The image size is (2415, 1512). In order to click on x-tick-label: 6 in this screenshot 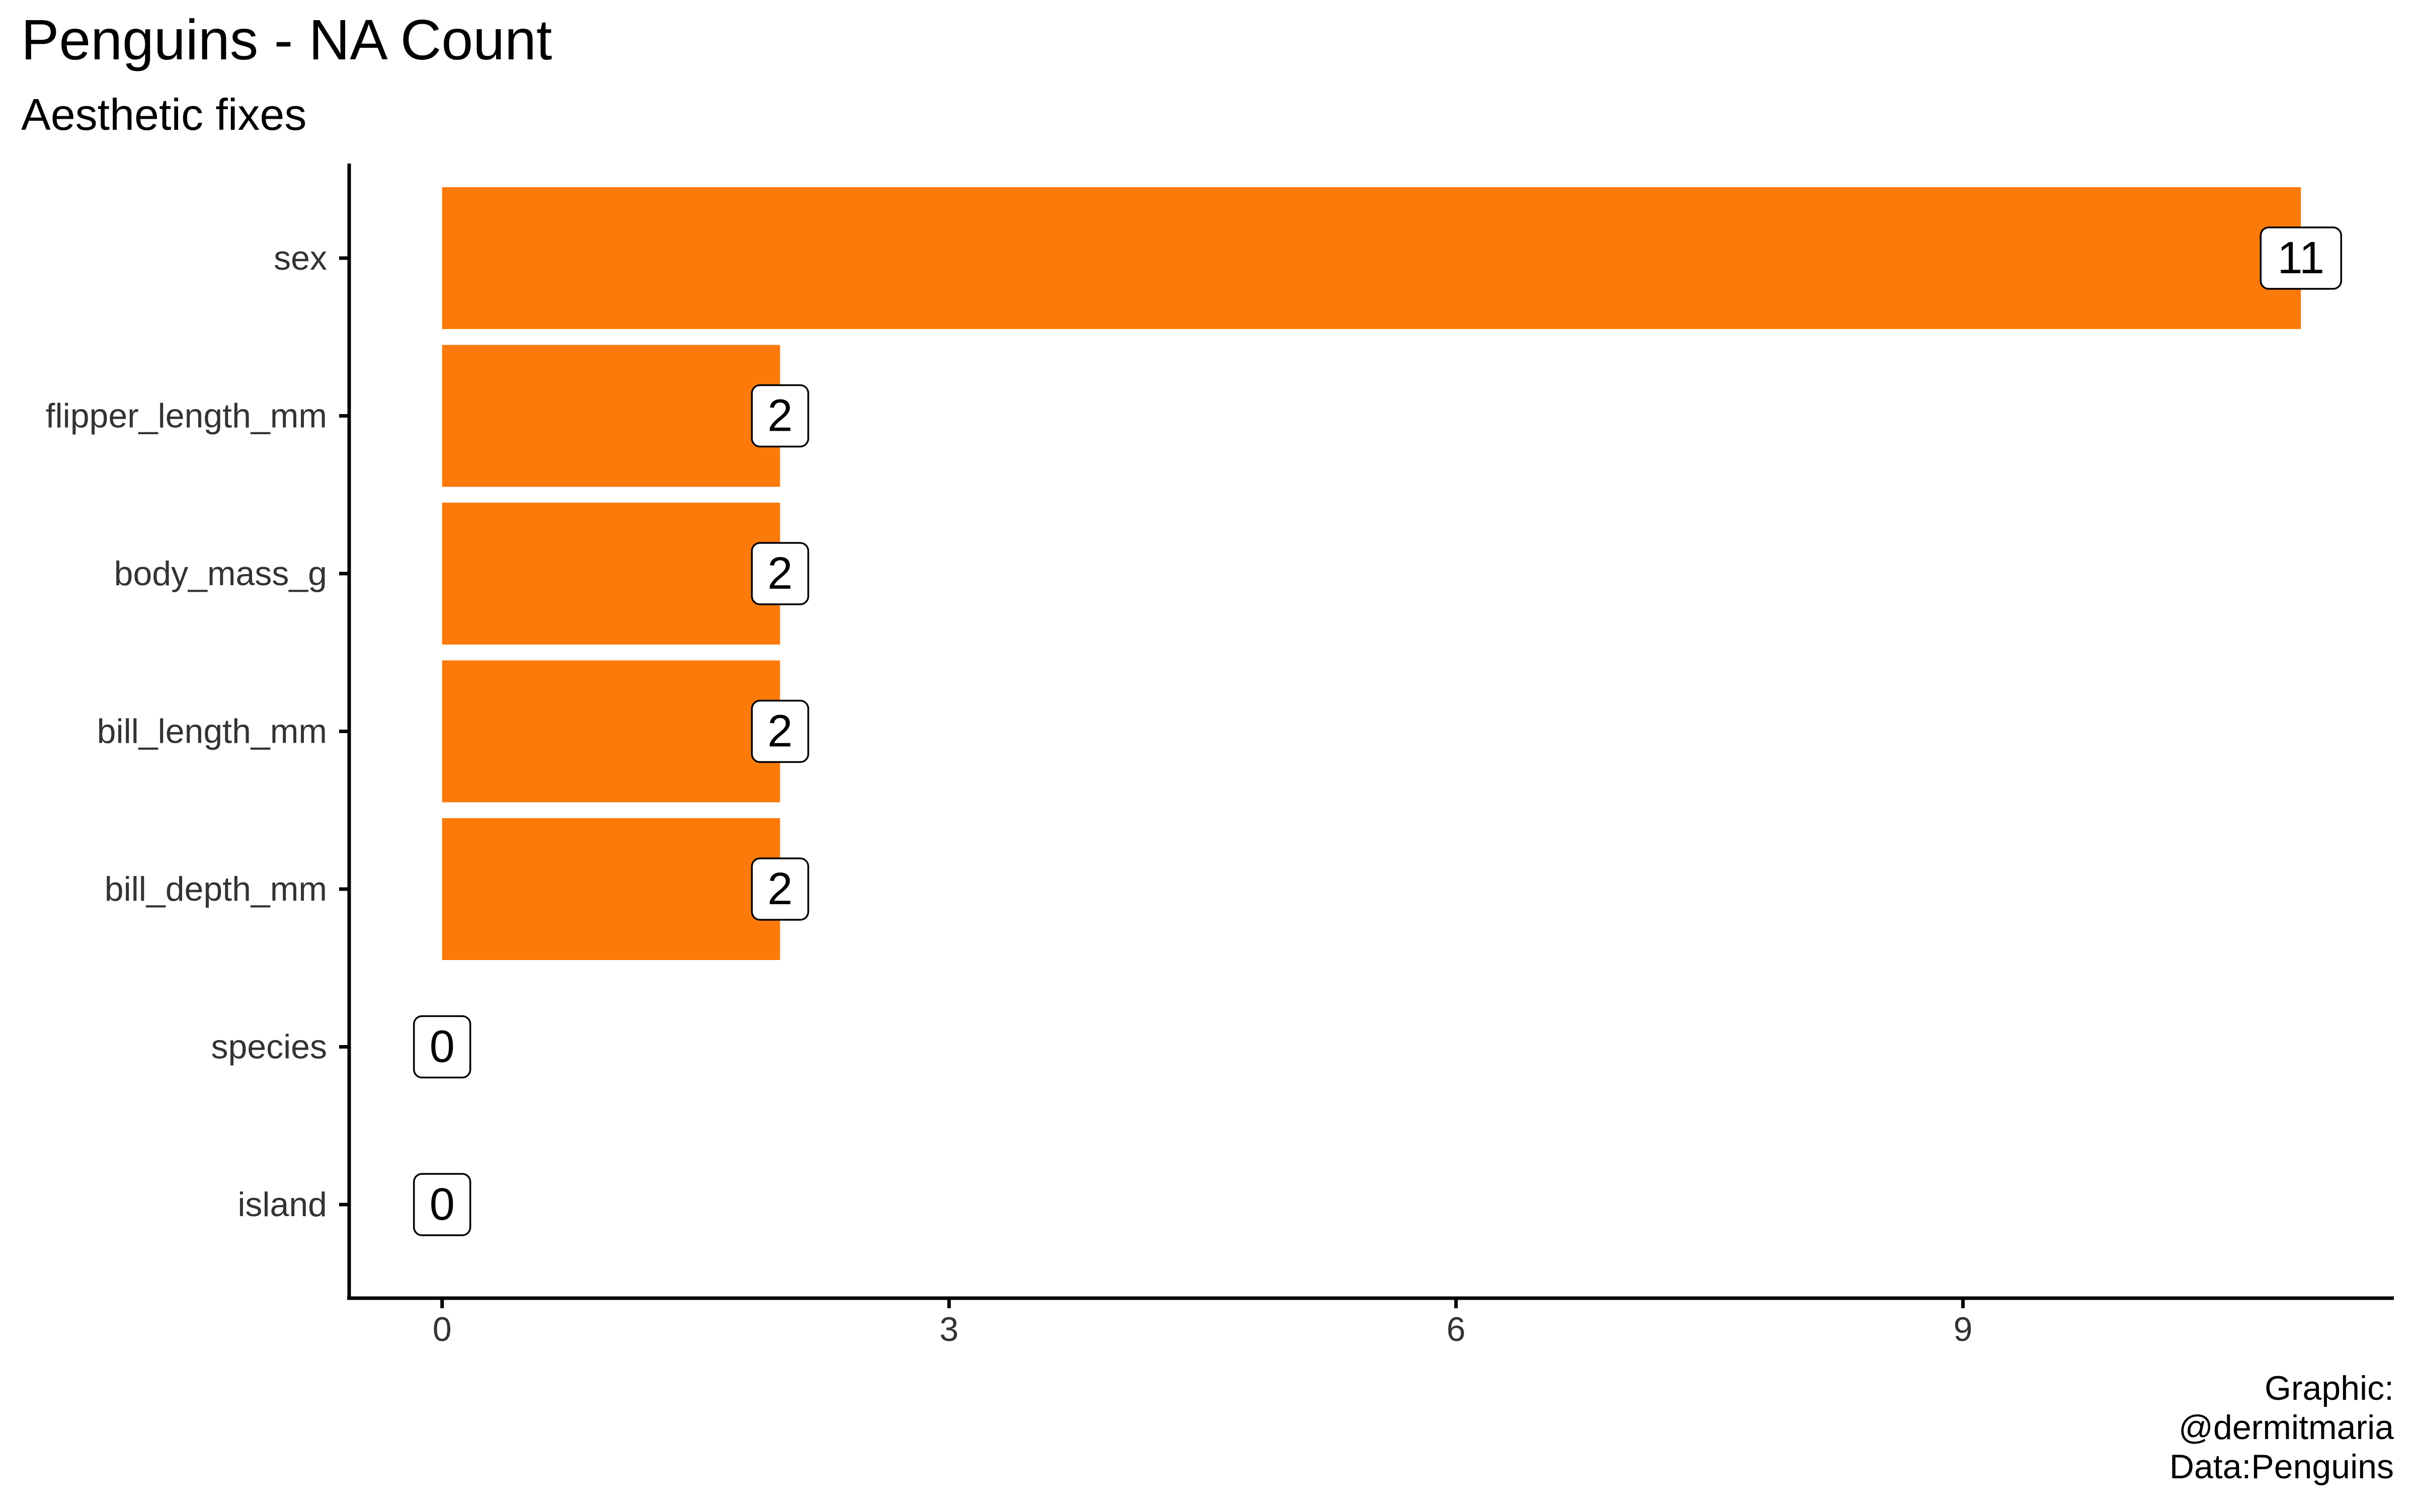, I will do `click(1456, 1329)`.